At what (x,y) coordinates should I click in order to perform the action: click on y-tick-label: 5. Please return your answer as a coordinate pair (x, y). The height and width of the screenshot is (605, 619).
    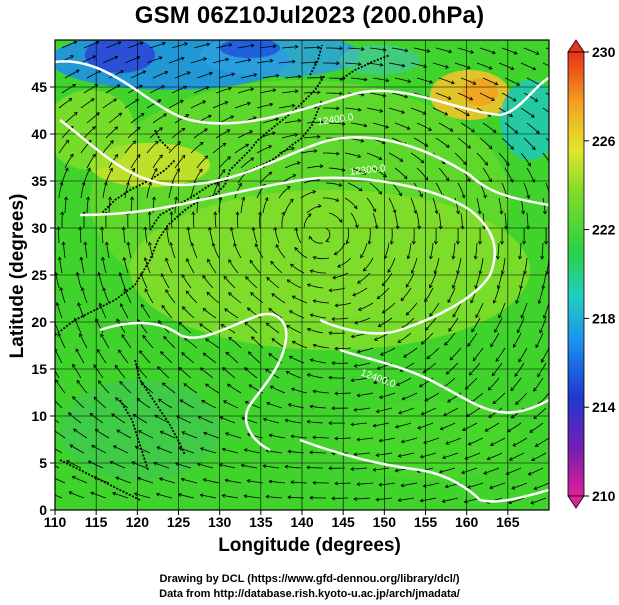
    Looking at the image, I should click on (43, 463).